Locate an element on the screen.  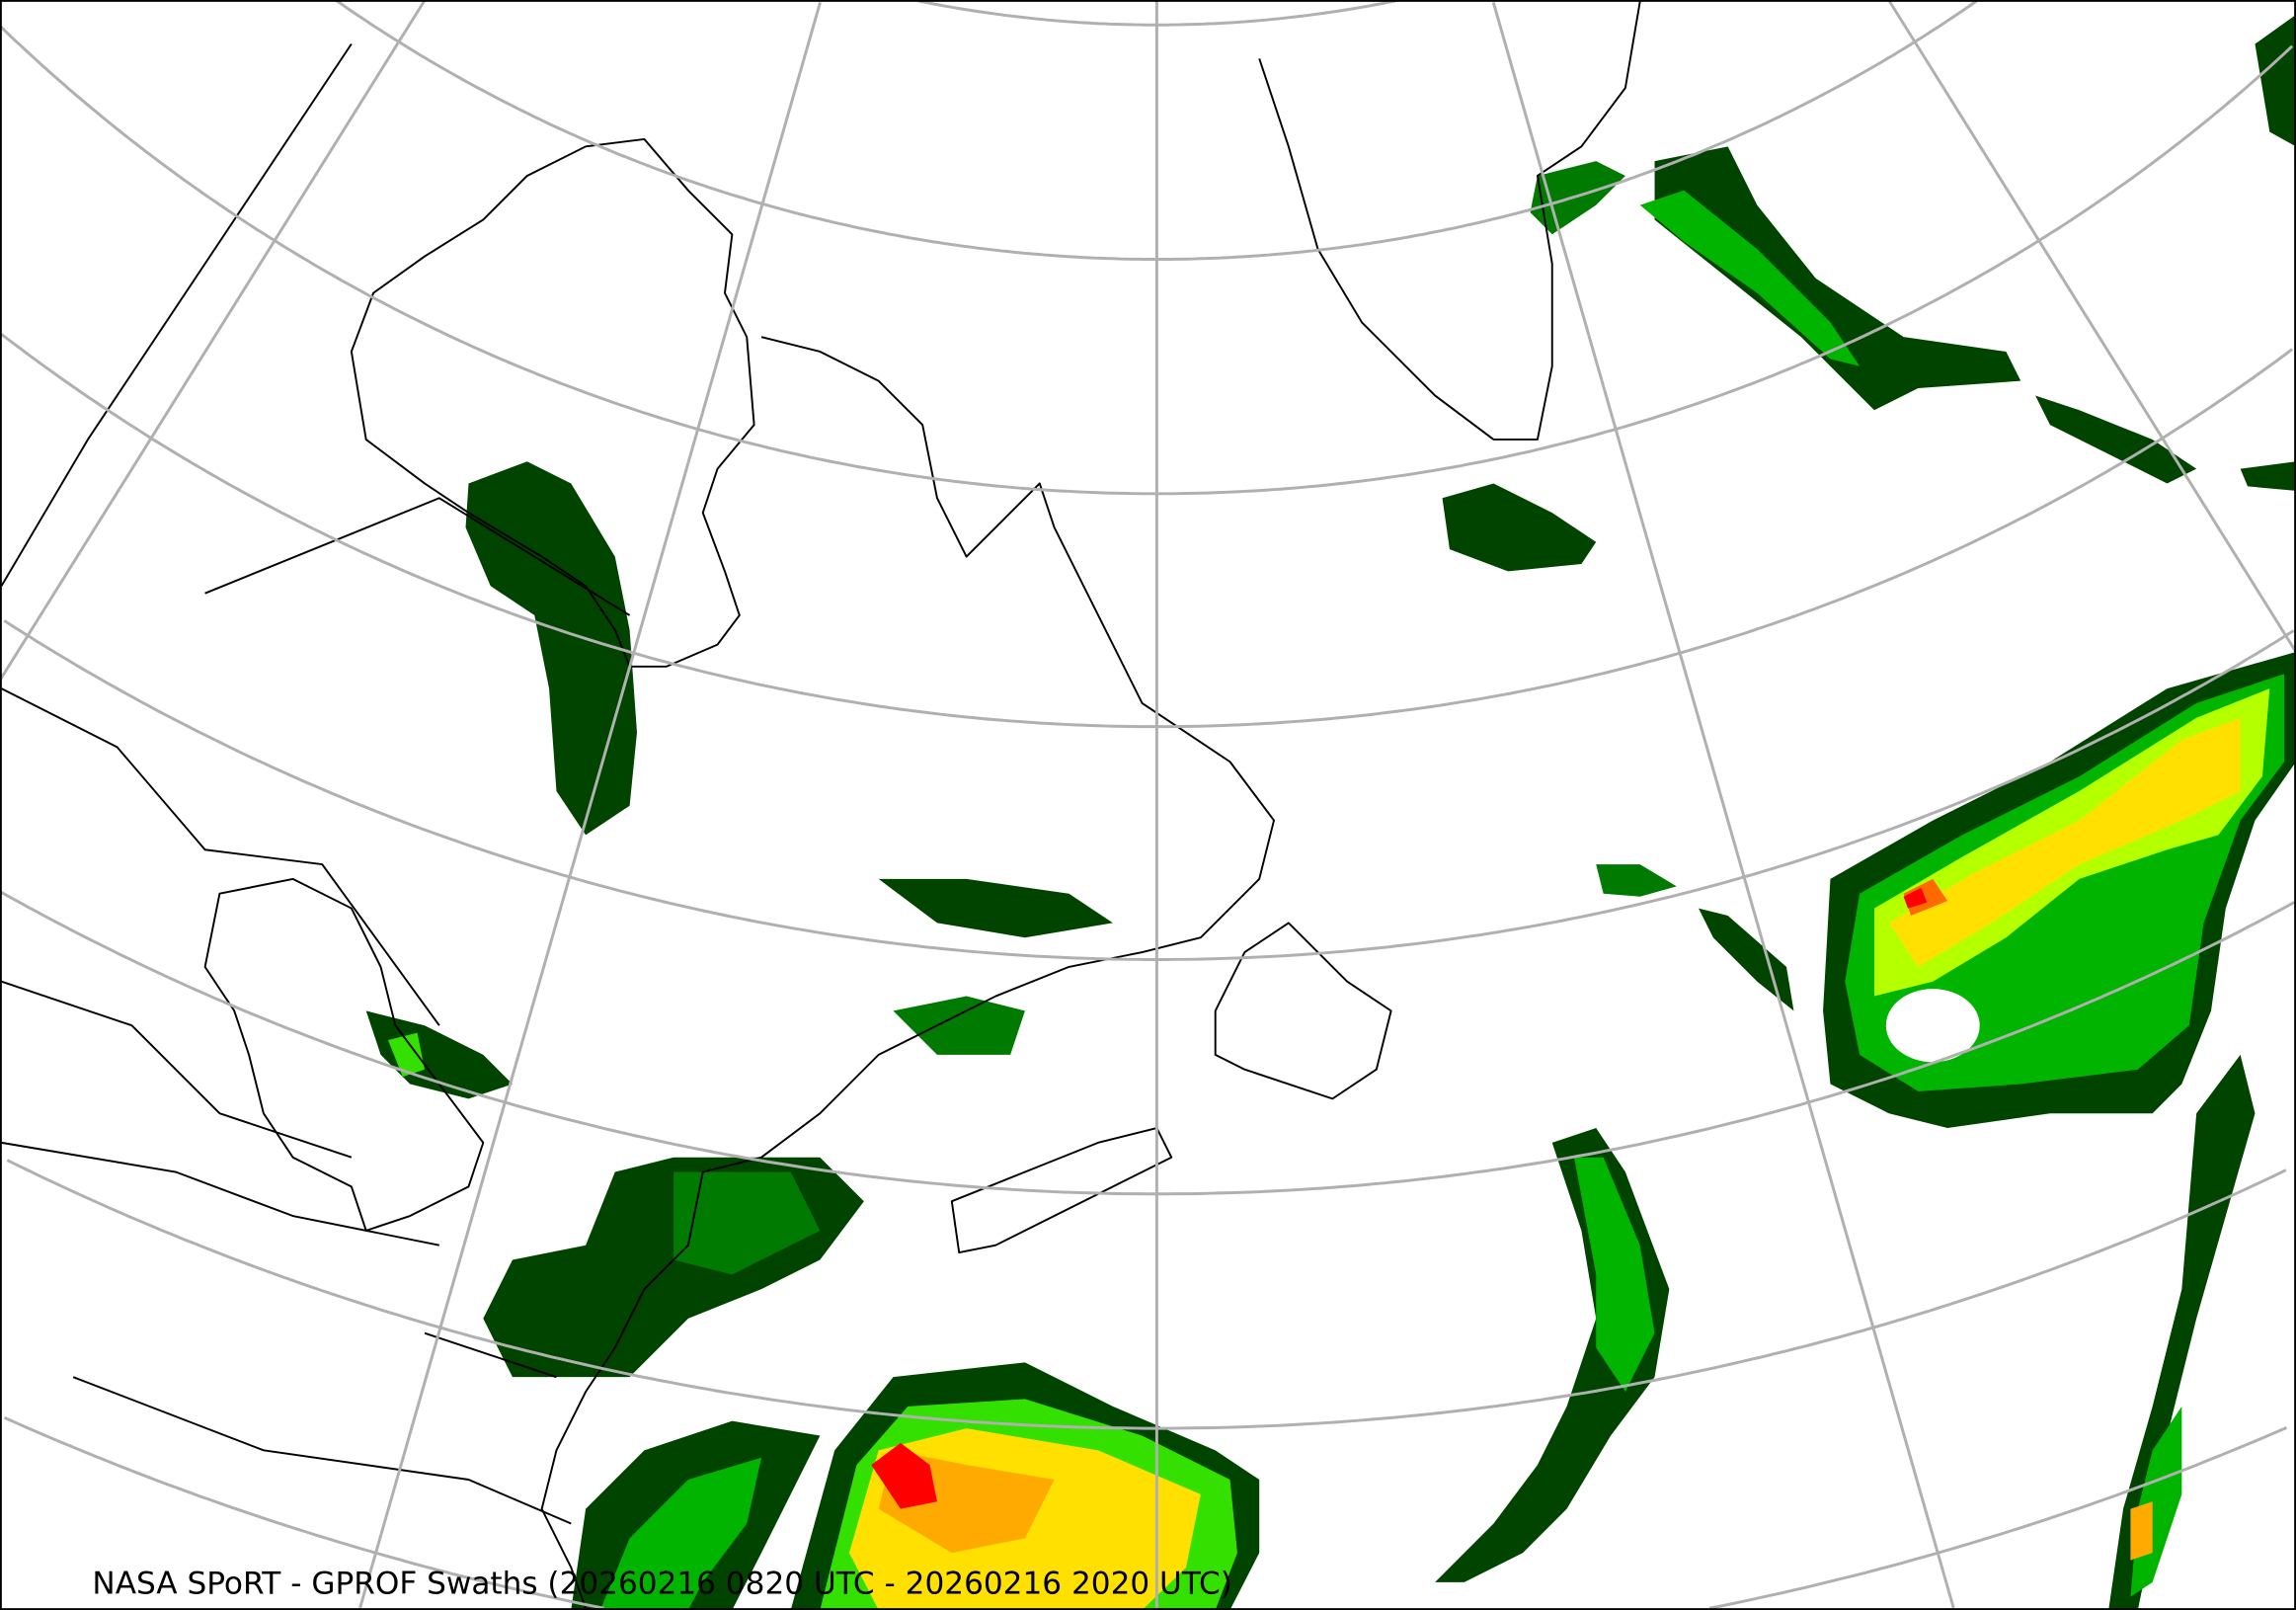
coastline-nova-scotia is located at coordinates (1061, 1190).